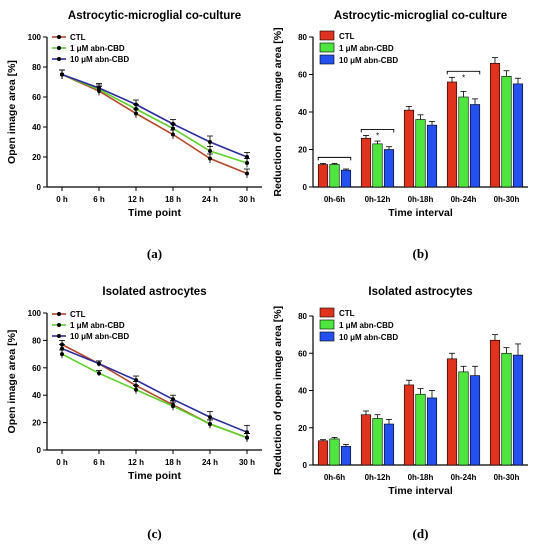 This screenshot has height=550, width=549. I want to click on x-tick-label: 0h-24h, so click(464, 477).